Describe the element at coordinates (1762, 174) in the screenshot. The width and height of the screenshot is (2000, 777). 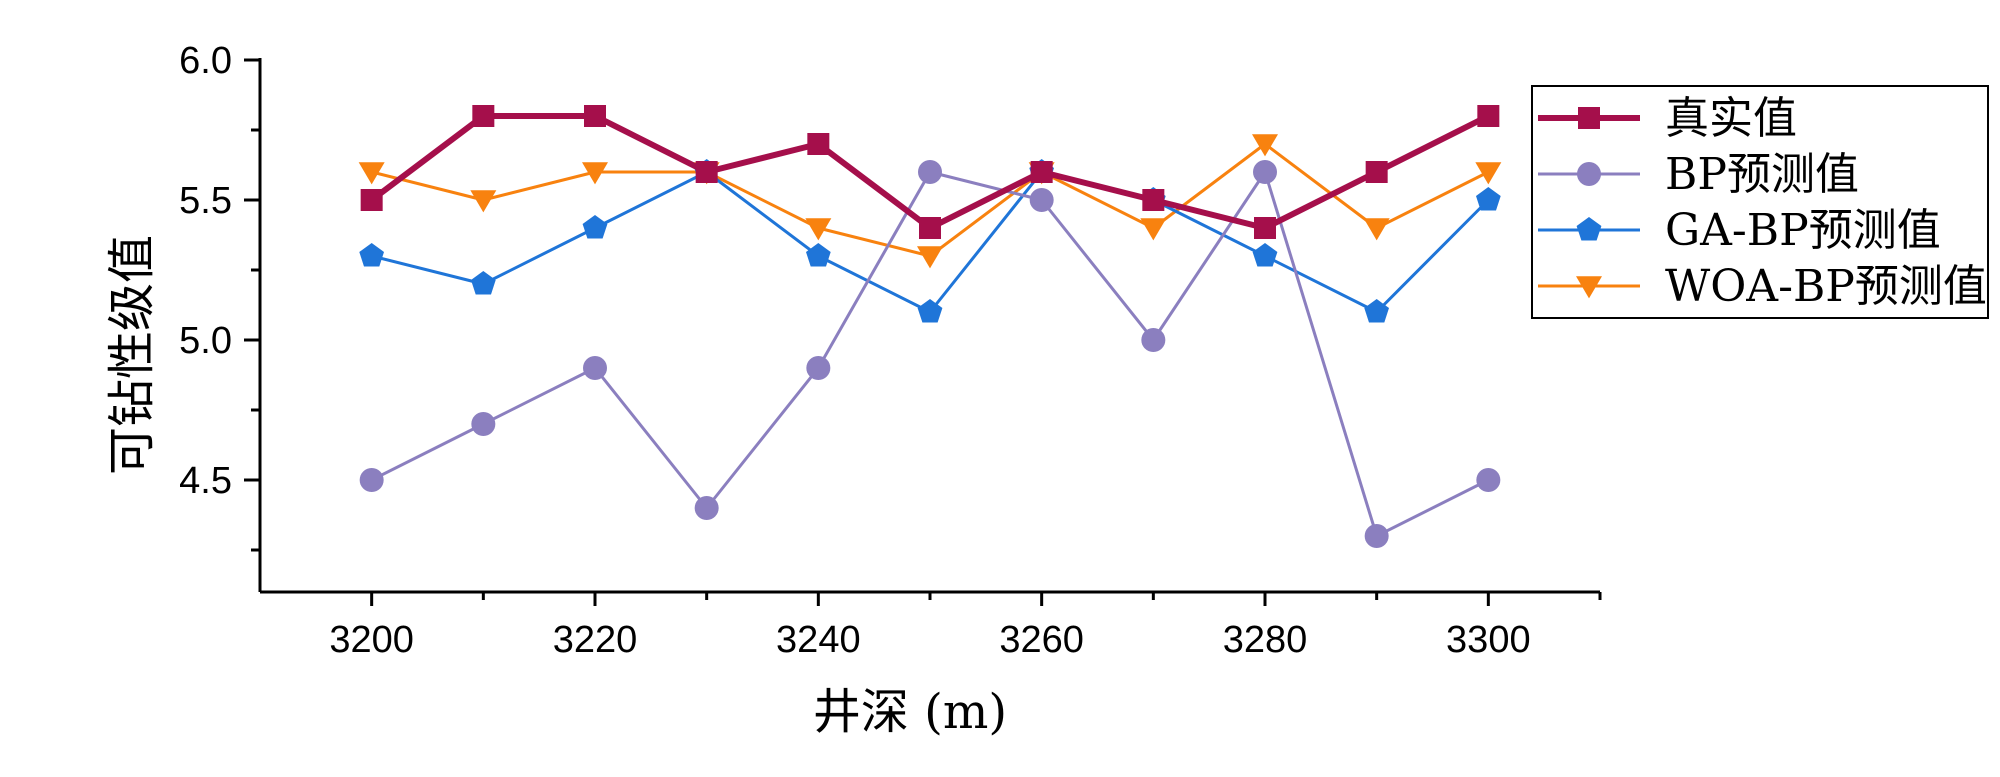
I see `legend-label: BP预测值` at that location.